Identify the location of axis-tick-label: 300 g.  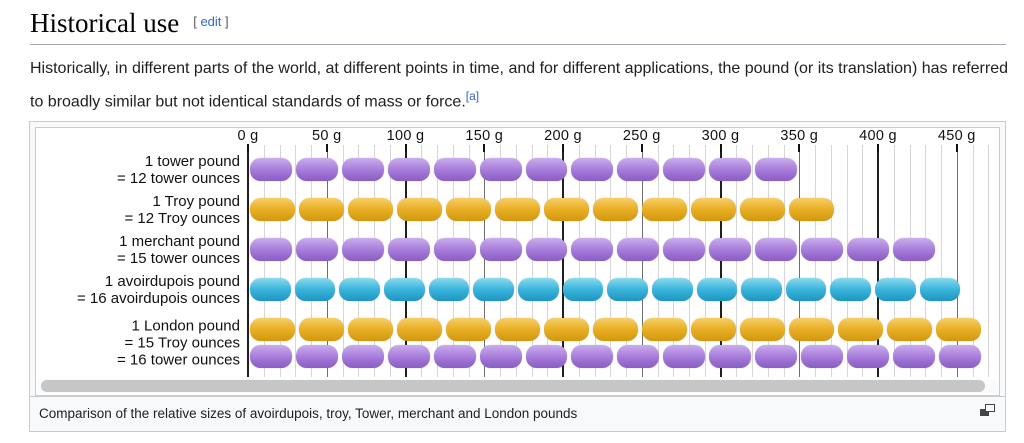
(720, 136).